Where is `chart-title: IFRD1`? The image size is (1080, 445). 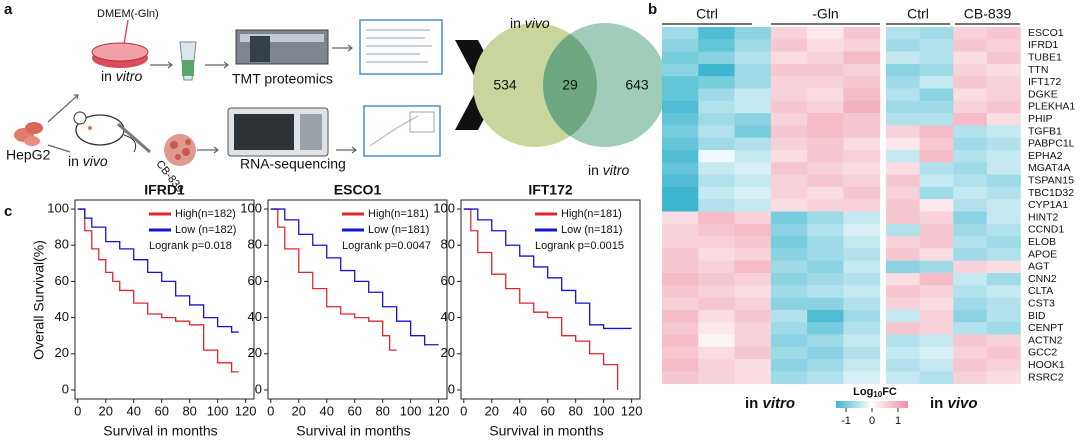
chart-title: IFRD1 is located at coordinates (164, 190).